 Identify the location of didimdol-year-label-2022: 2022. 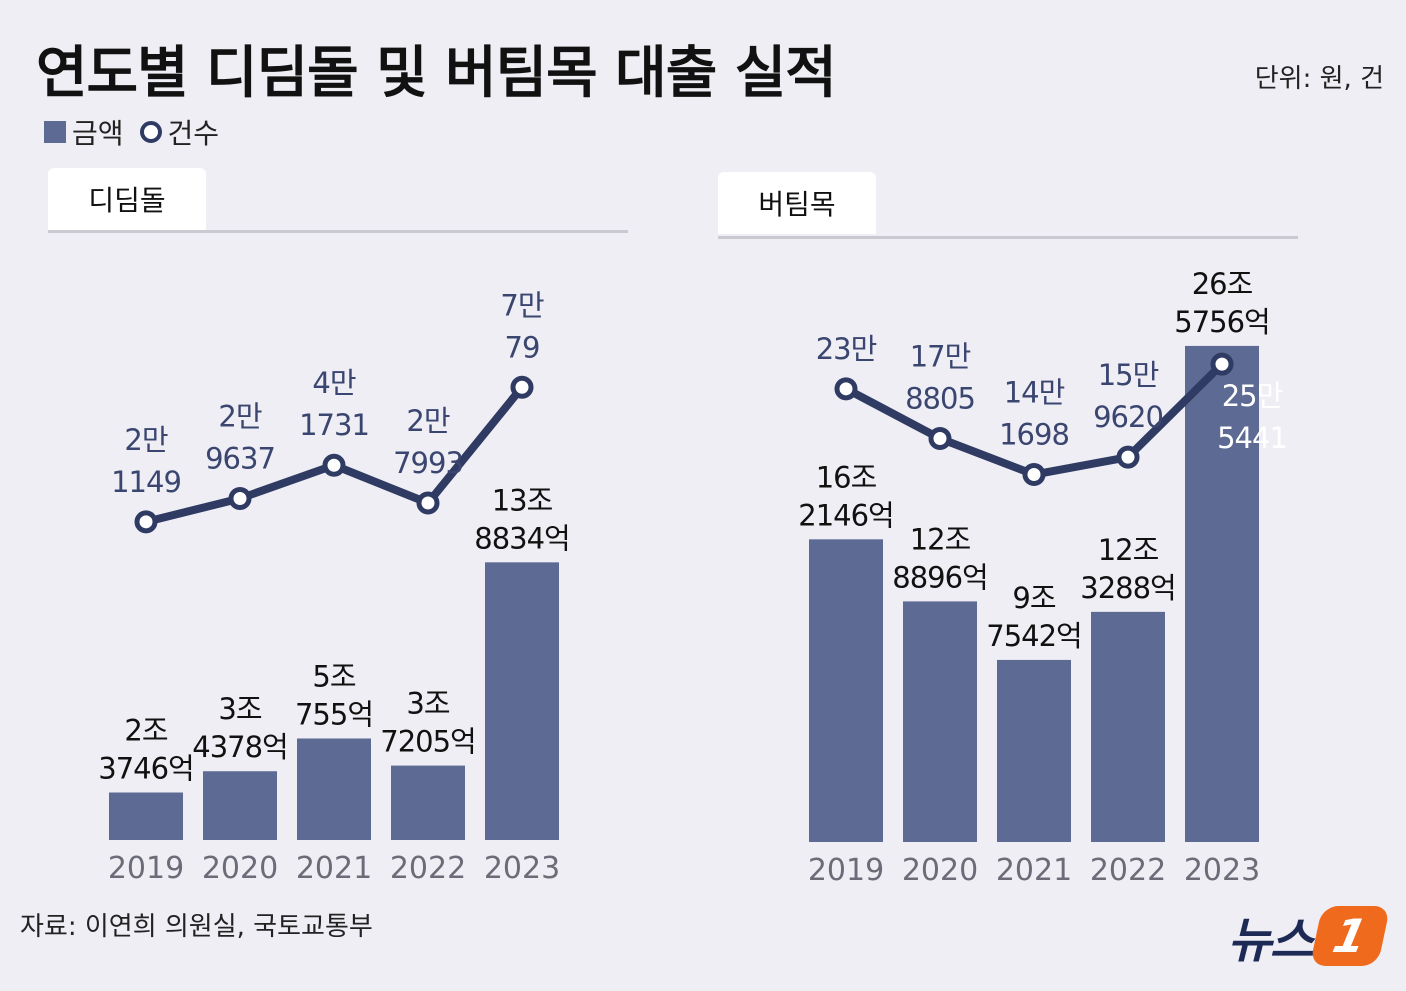
(428, 868).